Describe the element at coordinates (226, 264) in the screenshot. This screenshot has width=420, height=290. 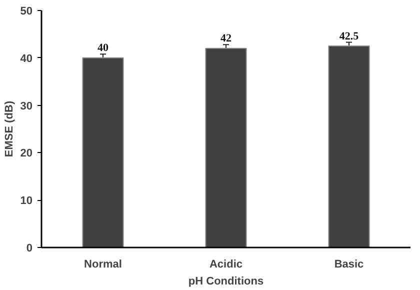
I see `x-tick-label: Acidic` at that location.